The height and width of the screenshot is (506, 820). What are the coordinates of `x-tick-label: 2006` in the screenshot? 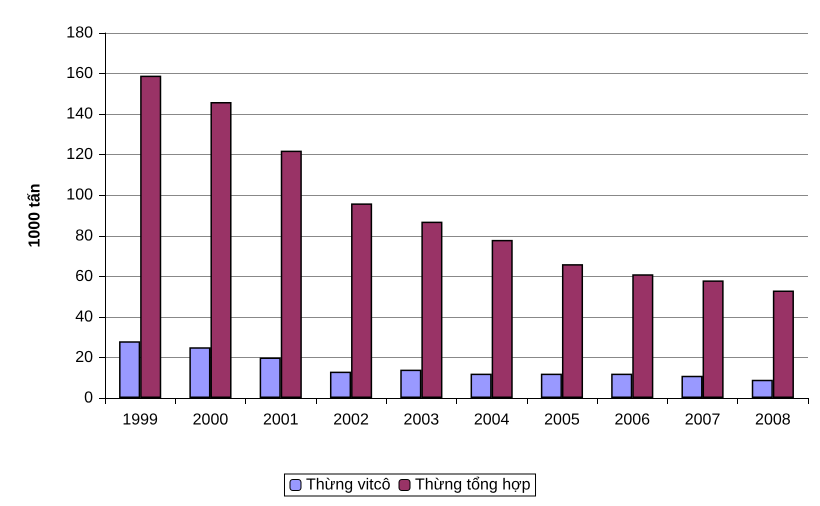 It's located at (632, 420).